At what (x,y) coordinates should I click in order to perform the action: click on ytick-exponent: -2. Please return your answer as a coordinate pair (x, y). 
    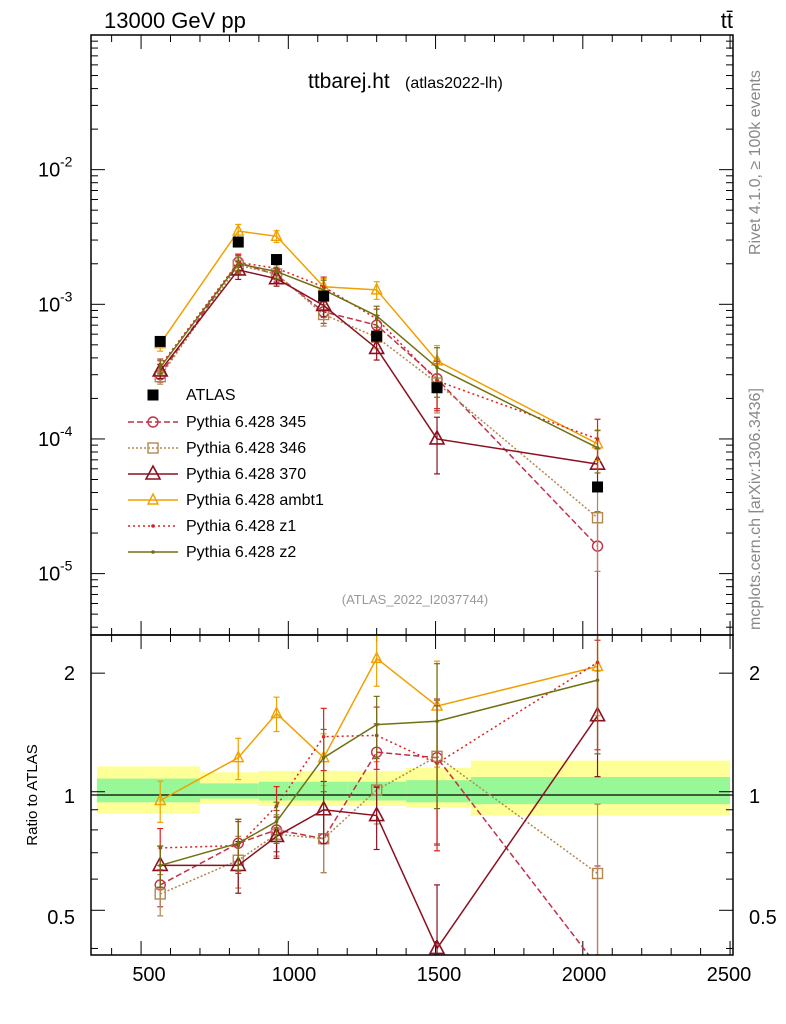
    Looking at the image, I should click on (66, 162).